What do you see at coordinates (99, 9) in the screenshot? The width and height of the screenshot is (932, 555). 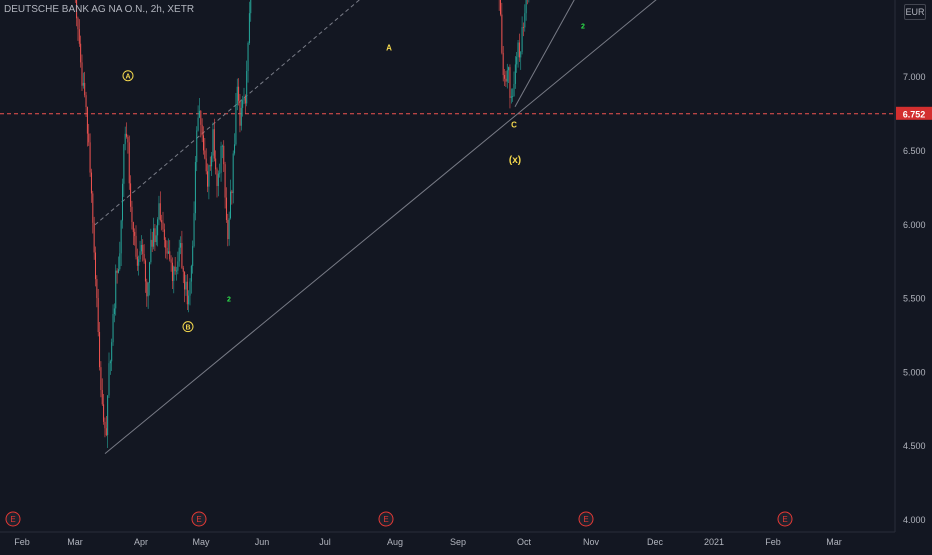 I see `chart-symbol-title: DEUTSCHE BANK AG NA O.N., 2h, XETR` at bounding box center [99, 9].